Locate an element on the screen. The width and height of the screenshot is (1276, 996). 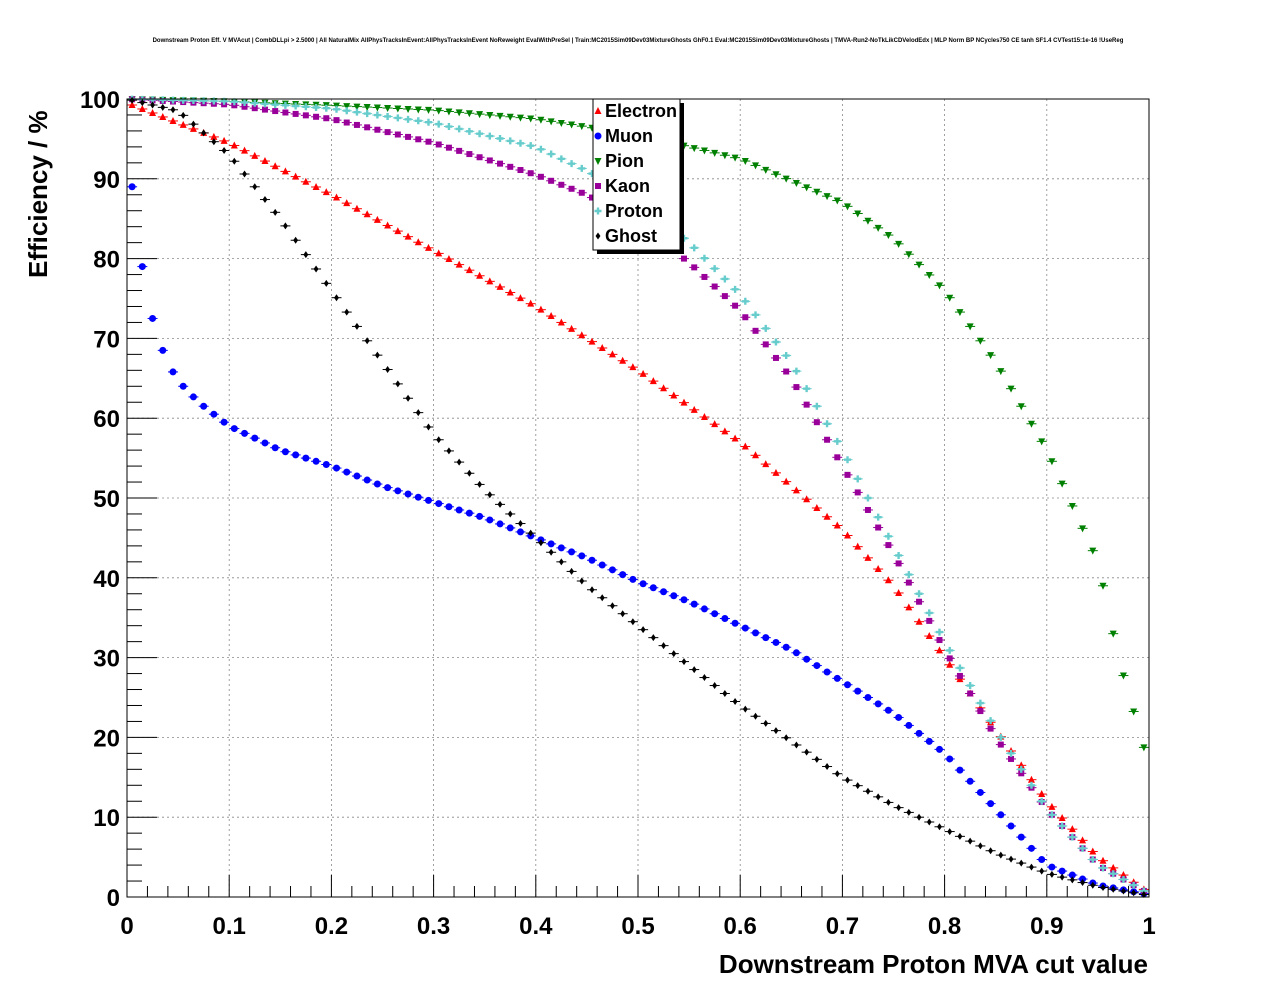
legend-label-kaon: Kaon is located at coordinates (627, 186).